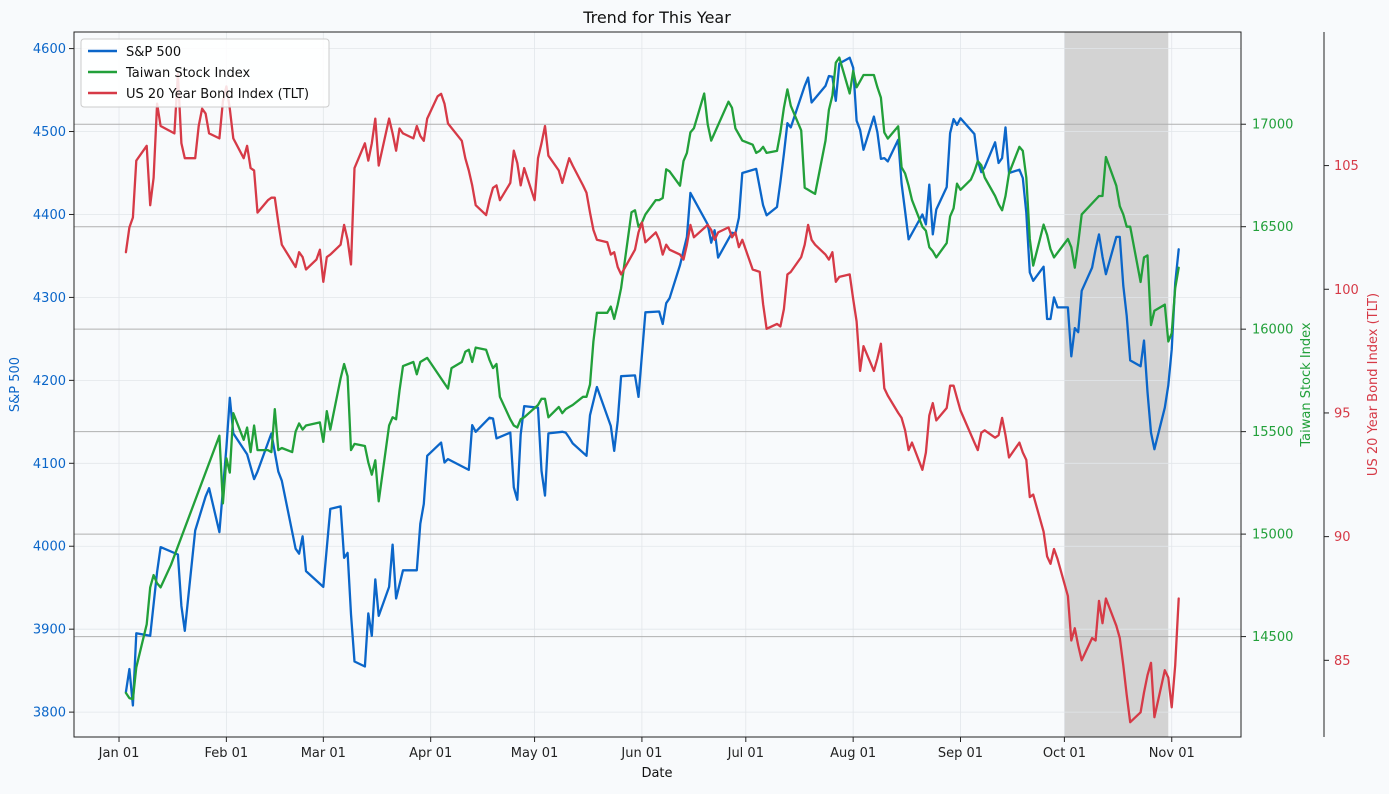 This screenshot has height=794, width=1389. I want to click on x-tick-label: Mar 01, so click(323, 753).